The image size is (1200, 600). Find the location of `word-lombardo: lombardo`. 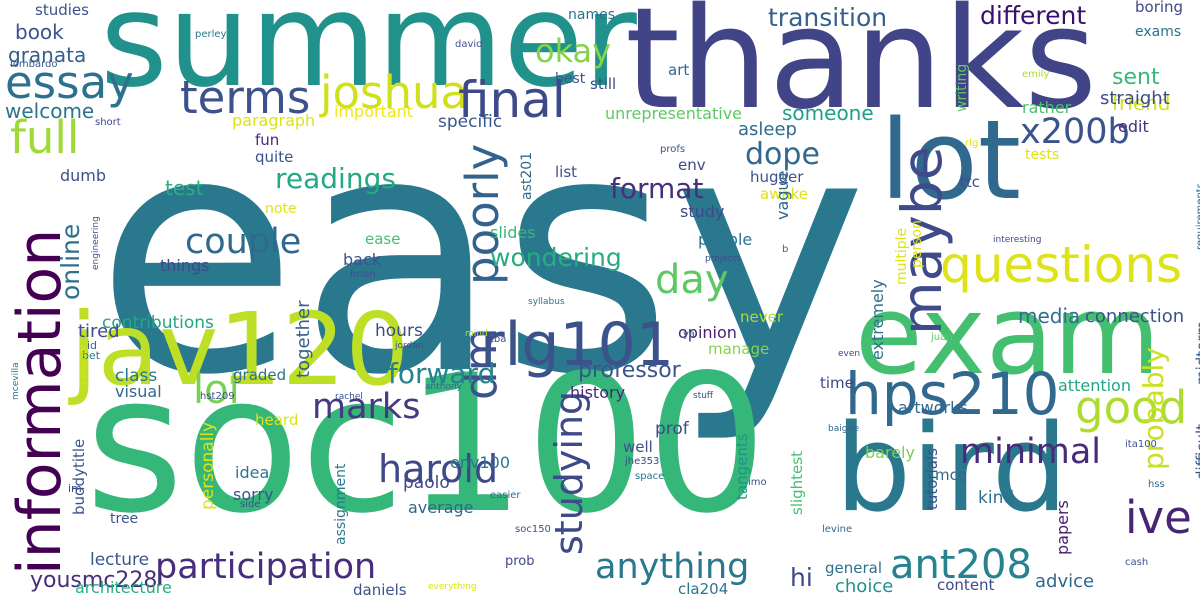

word-lombardo: lombardo is located at coordinates (34, 64).